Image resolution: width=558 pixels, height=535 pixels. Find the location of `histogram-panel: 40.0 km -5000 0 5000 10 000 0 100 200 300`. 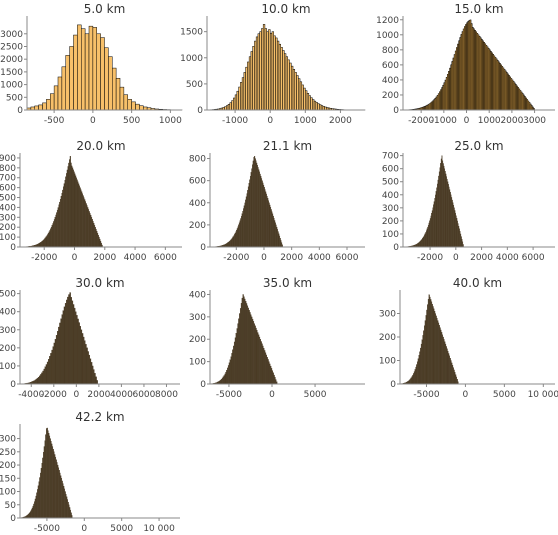

histogram-panel: 40.0 km -5000 0 5000 10 000 0 100 200 300 is located at coordinates (468, 338).